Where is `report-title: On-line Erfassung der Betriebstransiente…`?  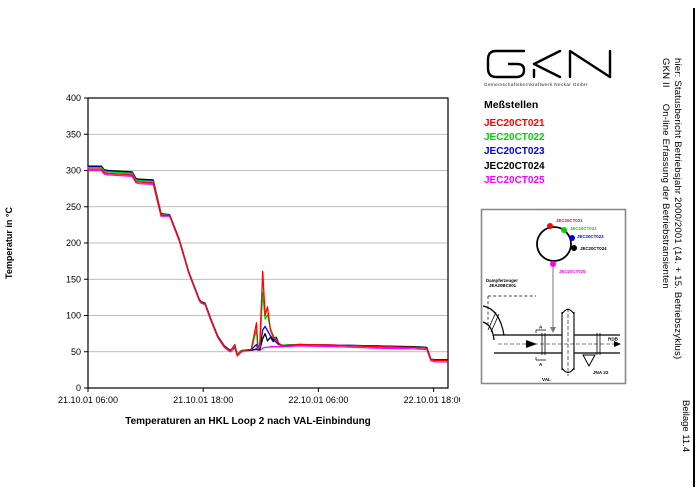
report-title: On-line Erfassung der Betriebstransiente… is located at coordinates (665, 196).